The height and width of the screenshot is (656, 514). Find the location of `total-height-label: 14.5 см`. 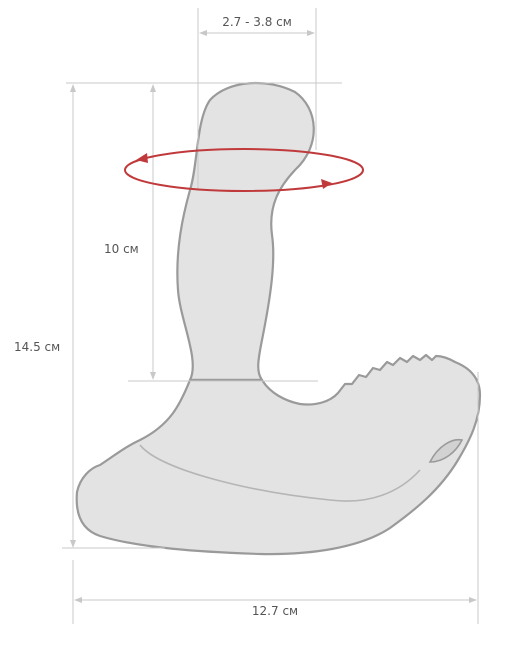

total-height-label: 14.5 см is located at coordinates (37, 347).